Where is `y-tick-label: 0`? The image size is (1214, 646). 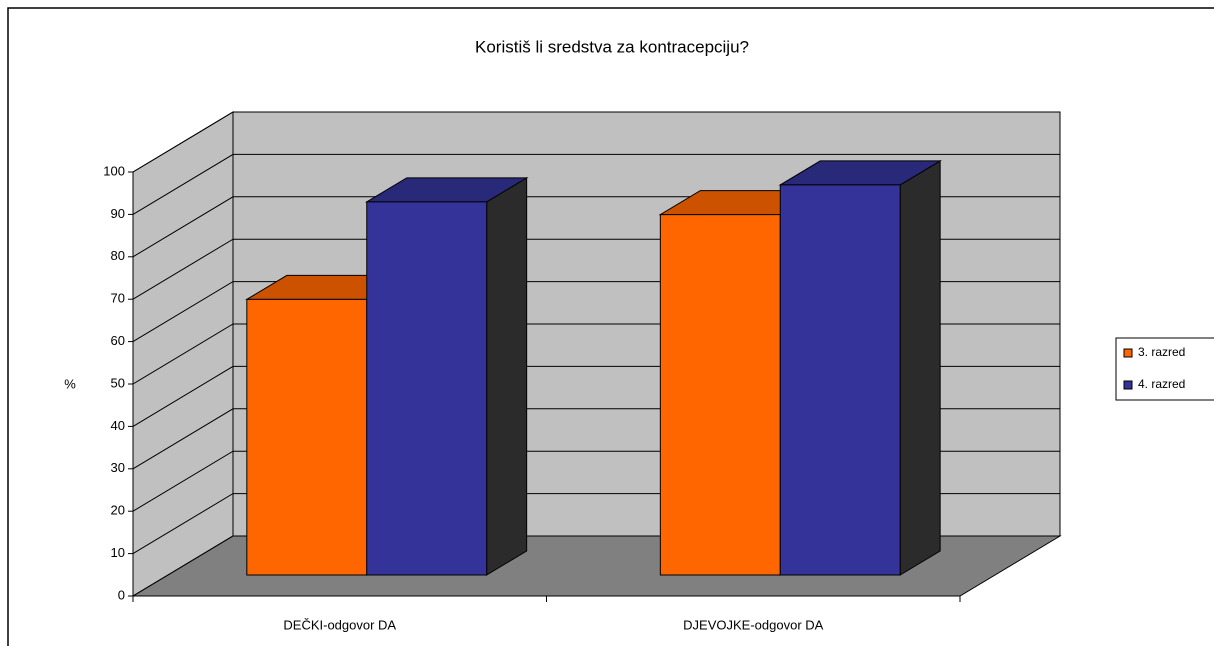 y-tick-label: 0 is located at coordinates (121, 594).